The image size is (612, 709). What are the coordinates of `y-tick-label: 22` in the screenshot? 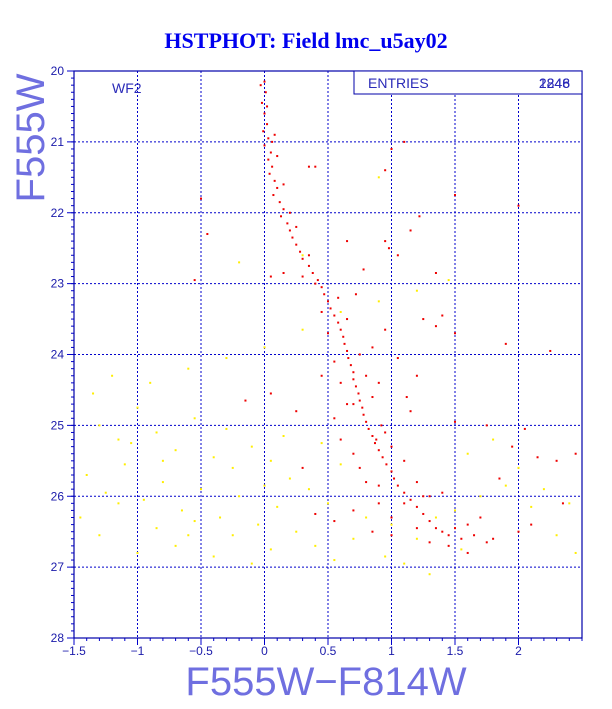 It's located at (58, 213).